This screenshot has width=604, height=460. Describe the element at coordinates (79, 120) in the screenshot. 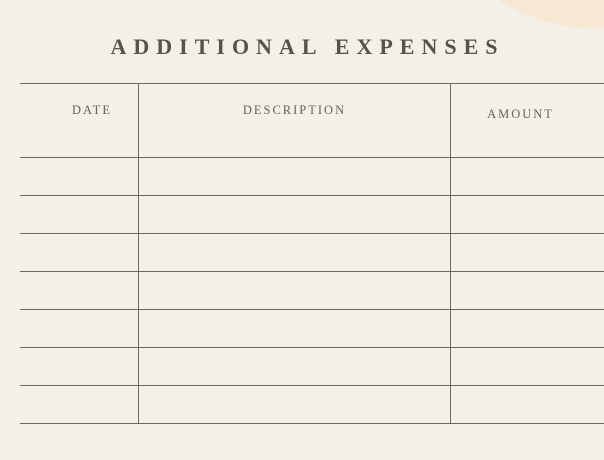

I see `column-header-date: DATE` at that location.